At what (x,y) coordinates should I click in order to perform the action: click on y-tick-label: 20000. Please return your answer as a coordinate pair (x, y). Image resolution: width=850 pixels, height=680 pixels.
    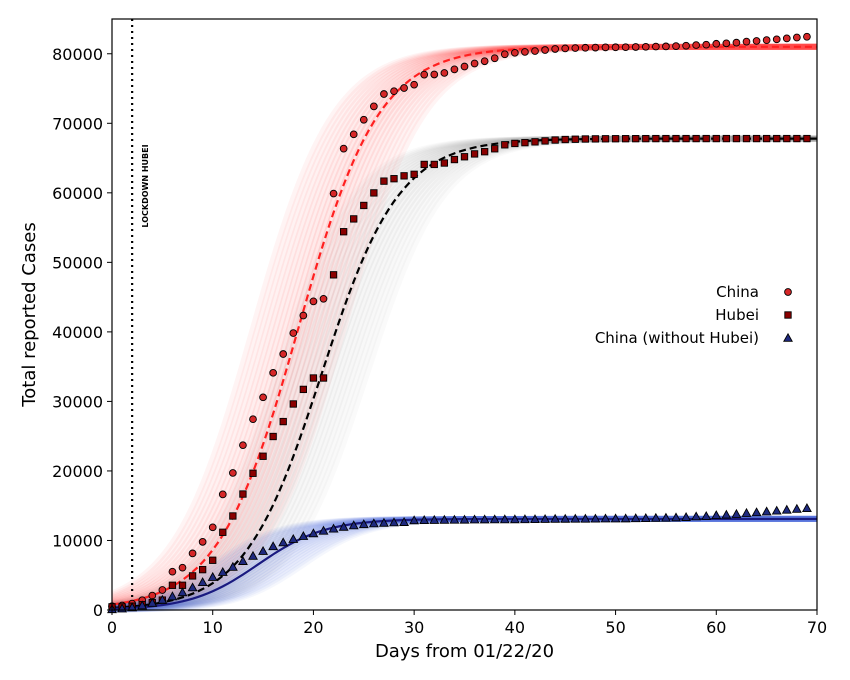
    Looking at the image, I should click on (77, 471).